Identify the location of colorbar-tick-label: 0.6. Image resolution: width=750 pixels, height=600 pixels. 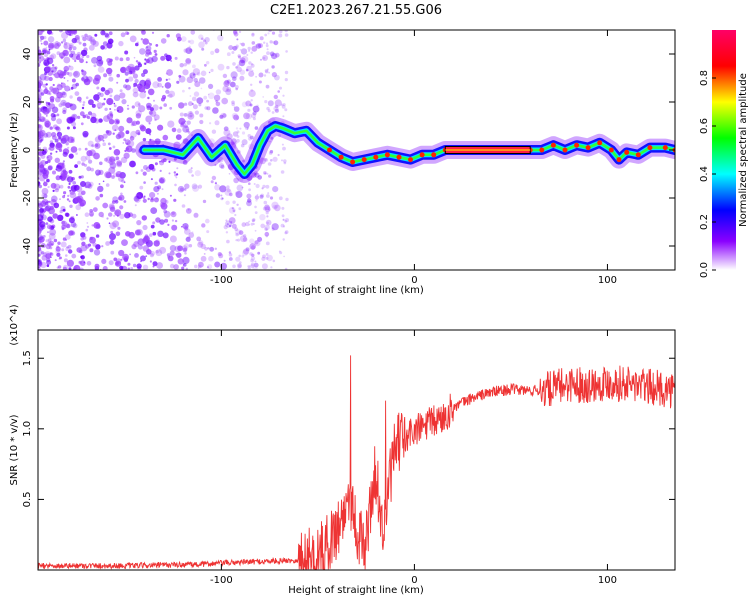
(704, 126).